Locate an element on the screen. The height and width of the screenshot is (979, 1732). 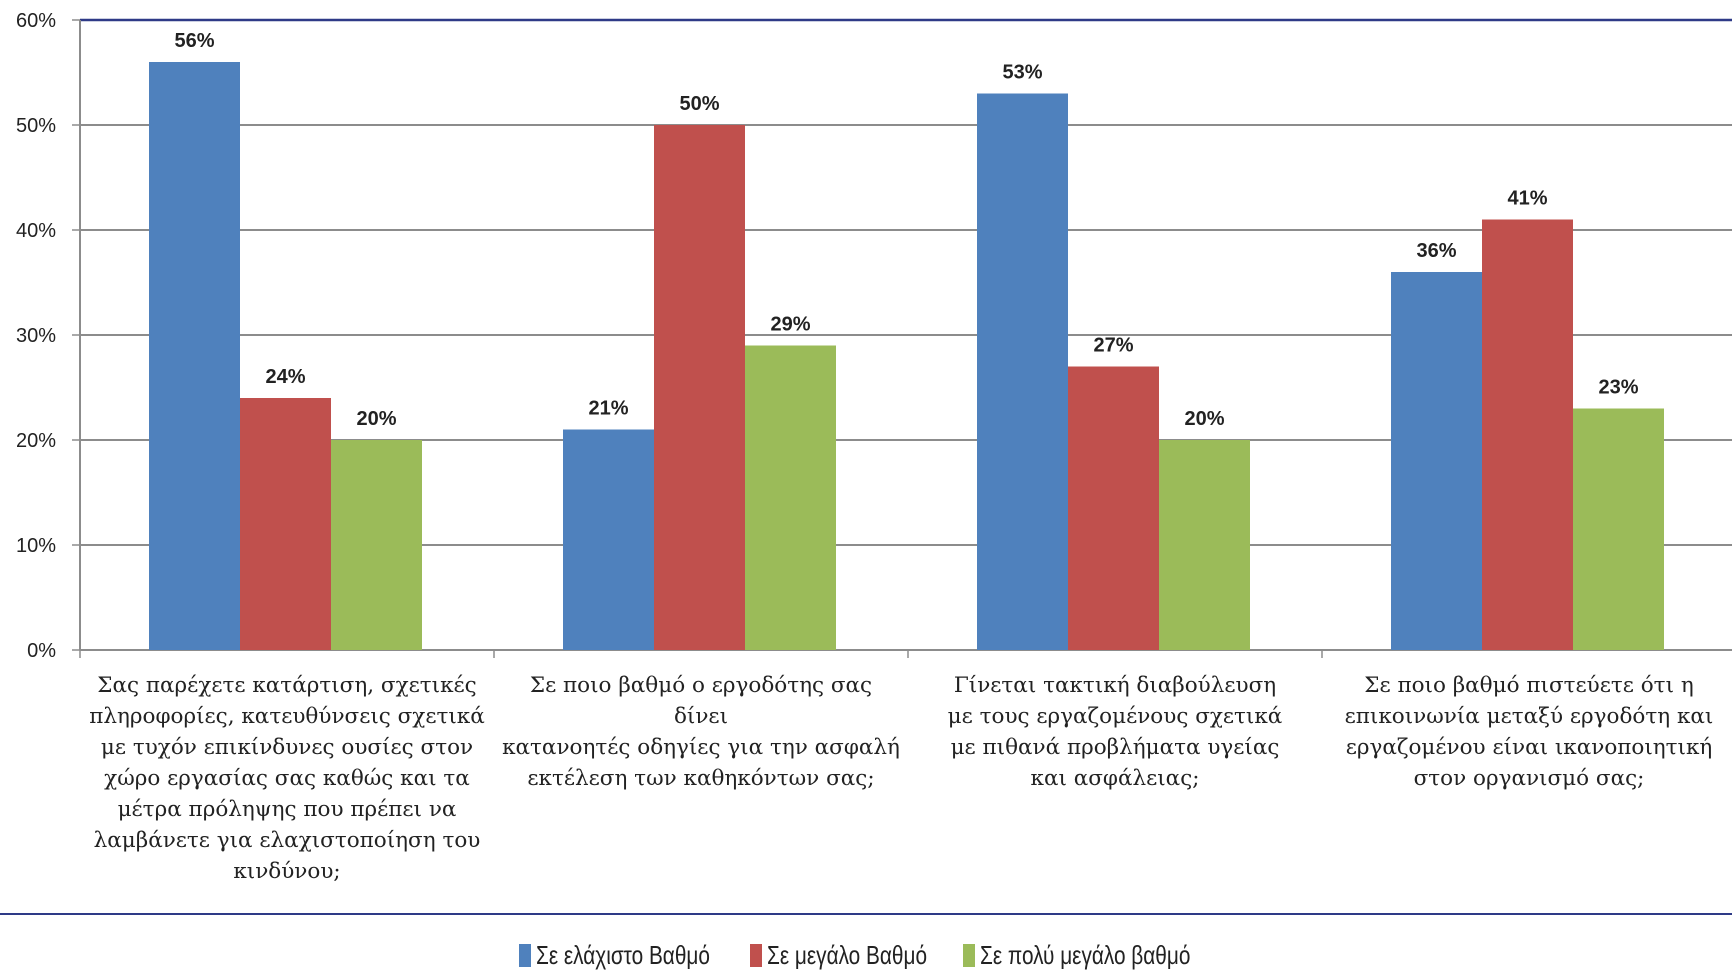
y-tick-label: 40% is located at coordinates (36, 231).